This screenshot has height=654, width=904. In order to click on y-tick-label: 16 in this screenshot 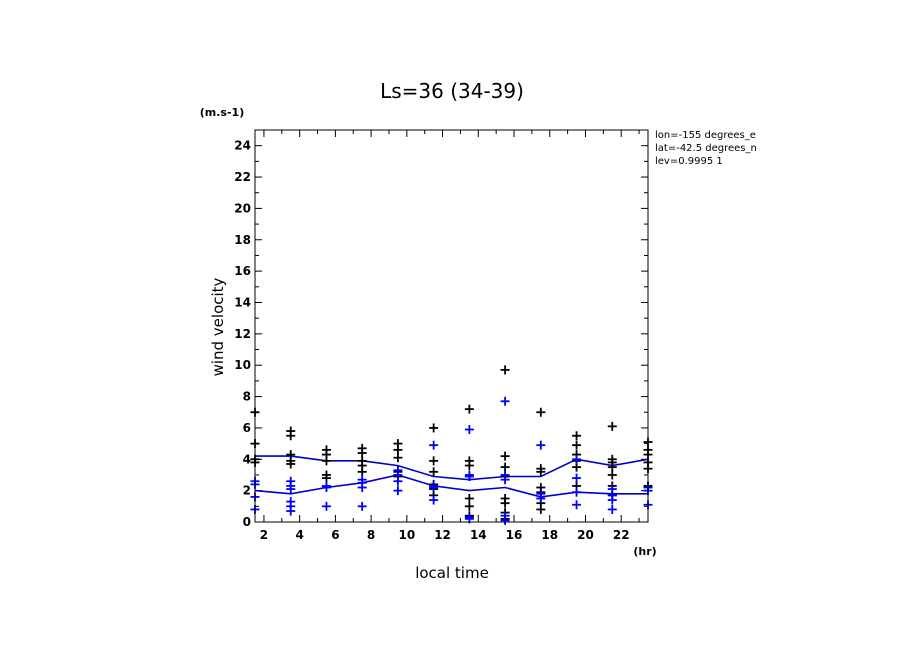, I will do `click(242, 271)`.